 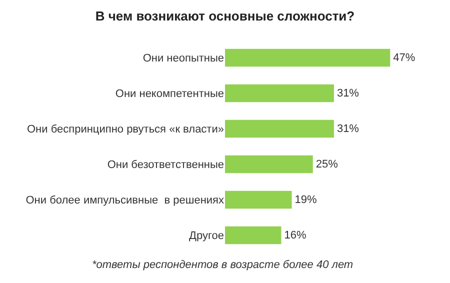 I want to click on chart-title: В чем возникают основные сложности?, so click(x=225, y=16).